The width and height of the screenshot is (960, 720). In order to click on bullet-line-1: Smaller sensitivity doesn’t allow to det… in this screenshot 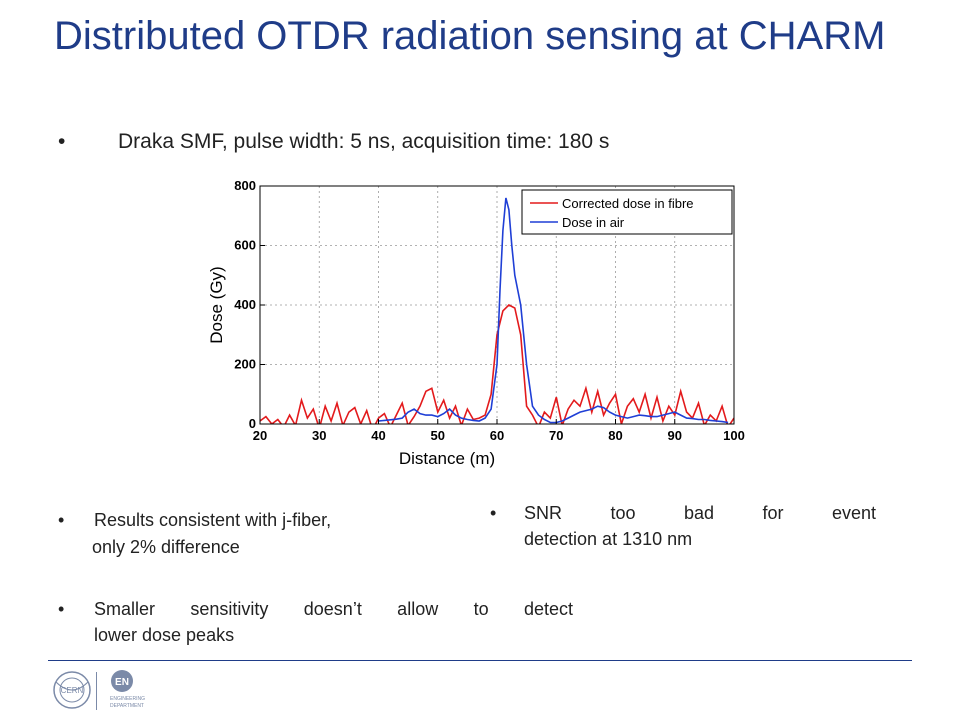, I will do `click(333, 609)`.